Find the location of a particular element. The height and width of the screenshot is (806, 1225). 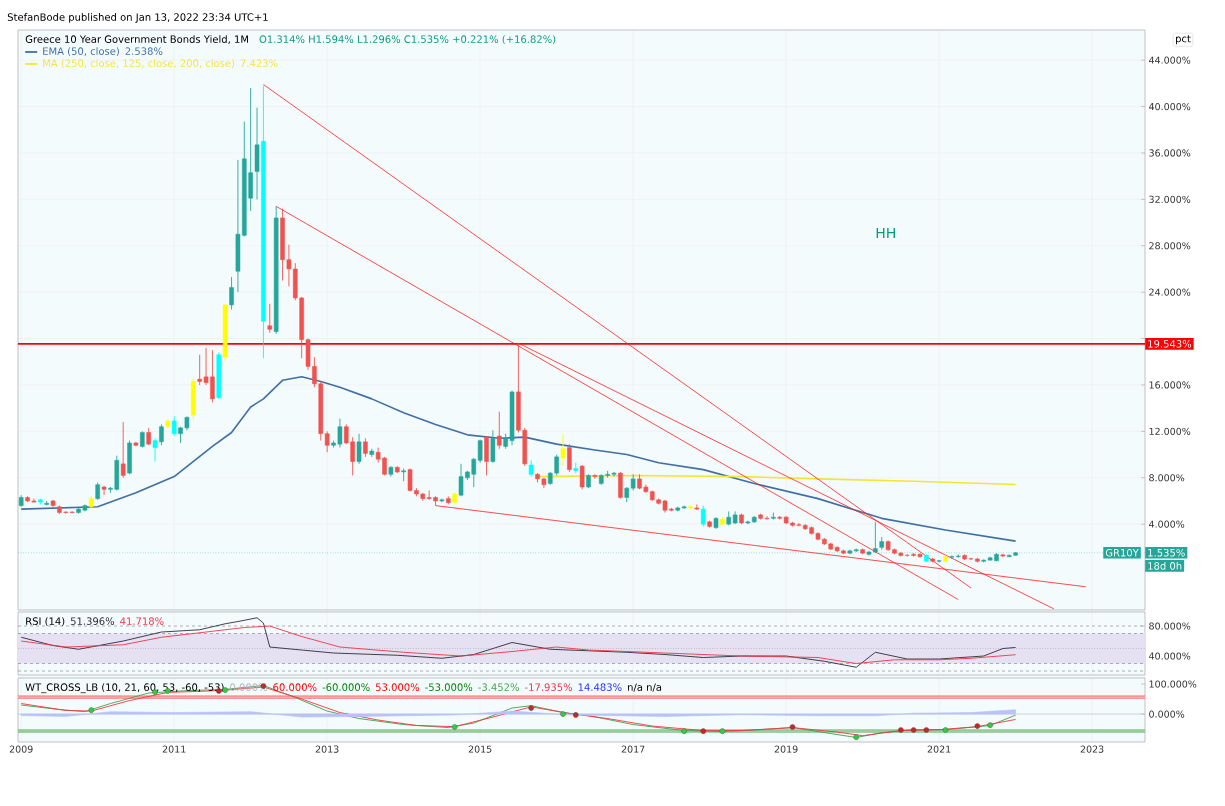

legend-label: MA (250, close, 125, close, 200, close) is located at coordinates (139, 64).